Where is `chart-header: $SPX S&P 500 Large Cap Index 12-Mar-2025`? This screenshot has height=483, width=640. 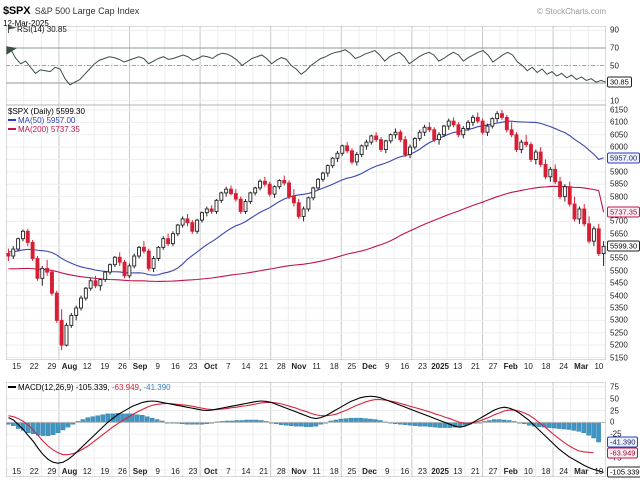
chart-header: $SPX S&P 500 Large Cap Index 12-Mar-2025 is located at coordinates (71, 15).